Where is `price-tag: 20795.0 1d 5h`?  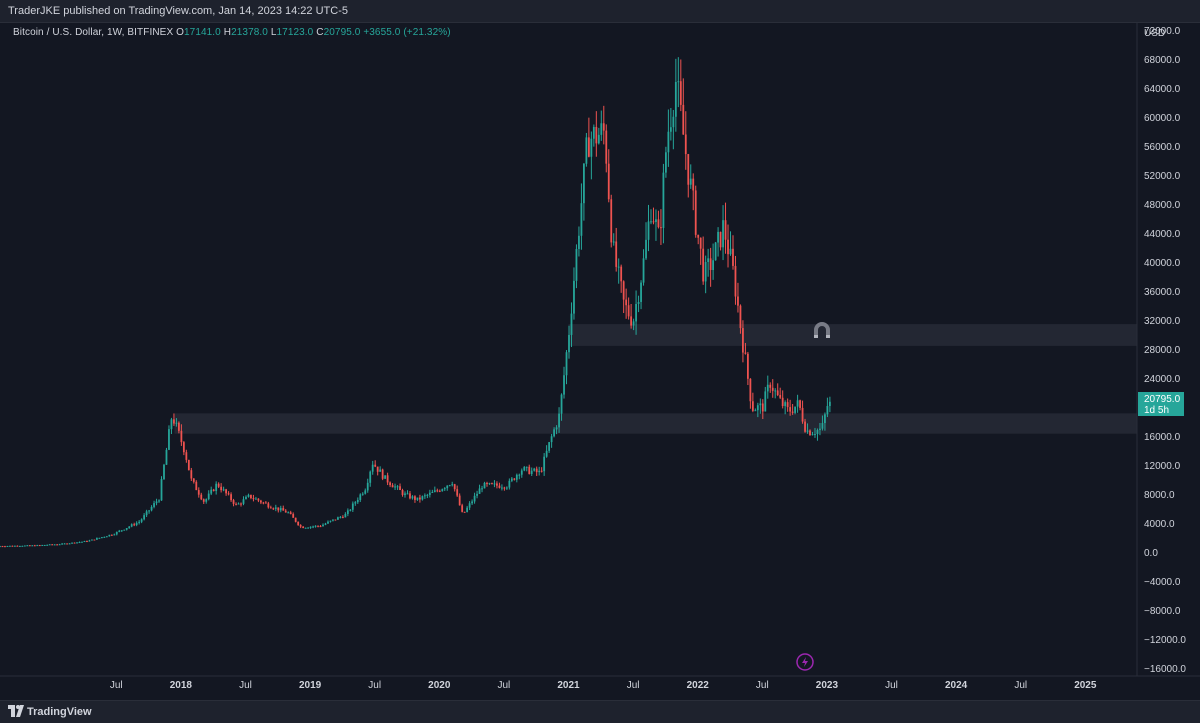 price-tag: 20795.0 1d 5h is located at coordinates (1161, 404).